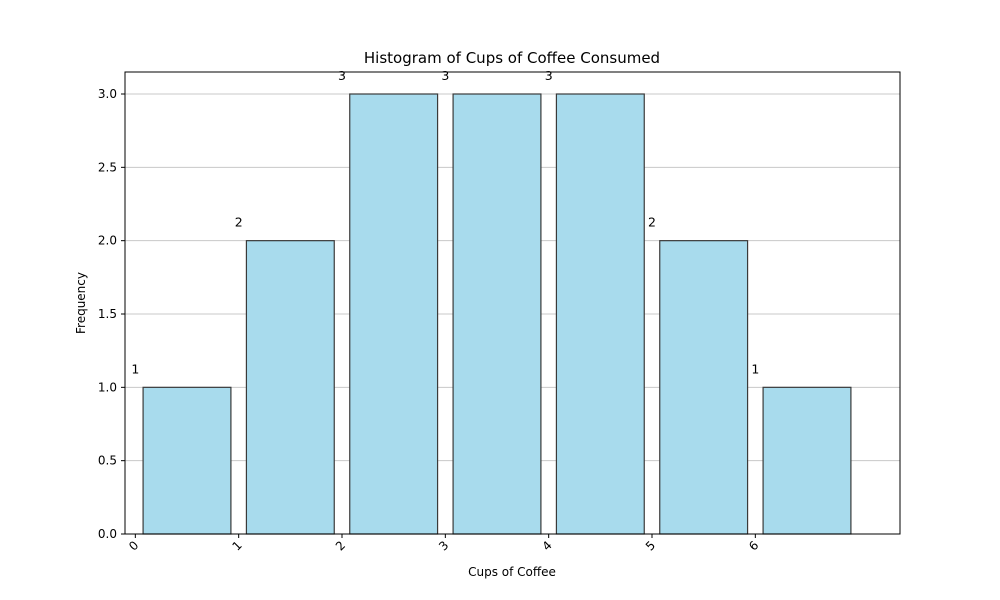 This screenshot has height=600, width=1000. I want to click on y-tick-label: 0.0, so click(107, 534).